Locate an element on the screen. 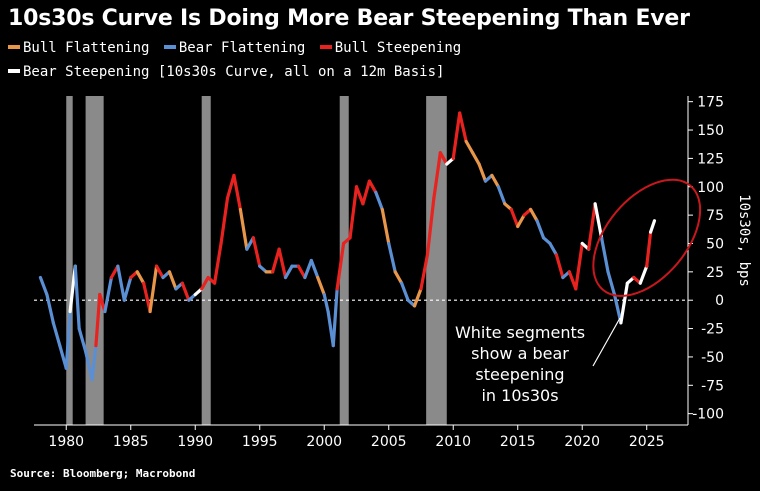  annotation-pointer is located at coordinates (606, 342).